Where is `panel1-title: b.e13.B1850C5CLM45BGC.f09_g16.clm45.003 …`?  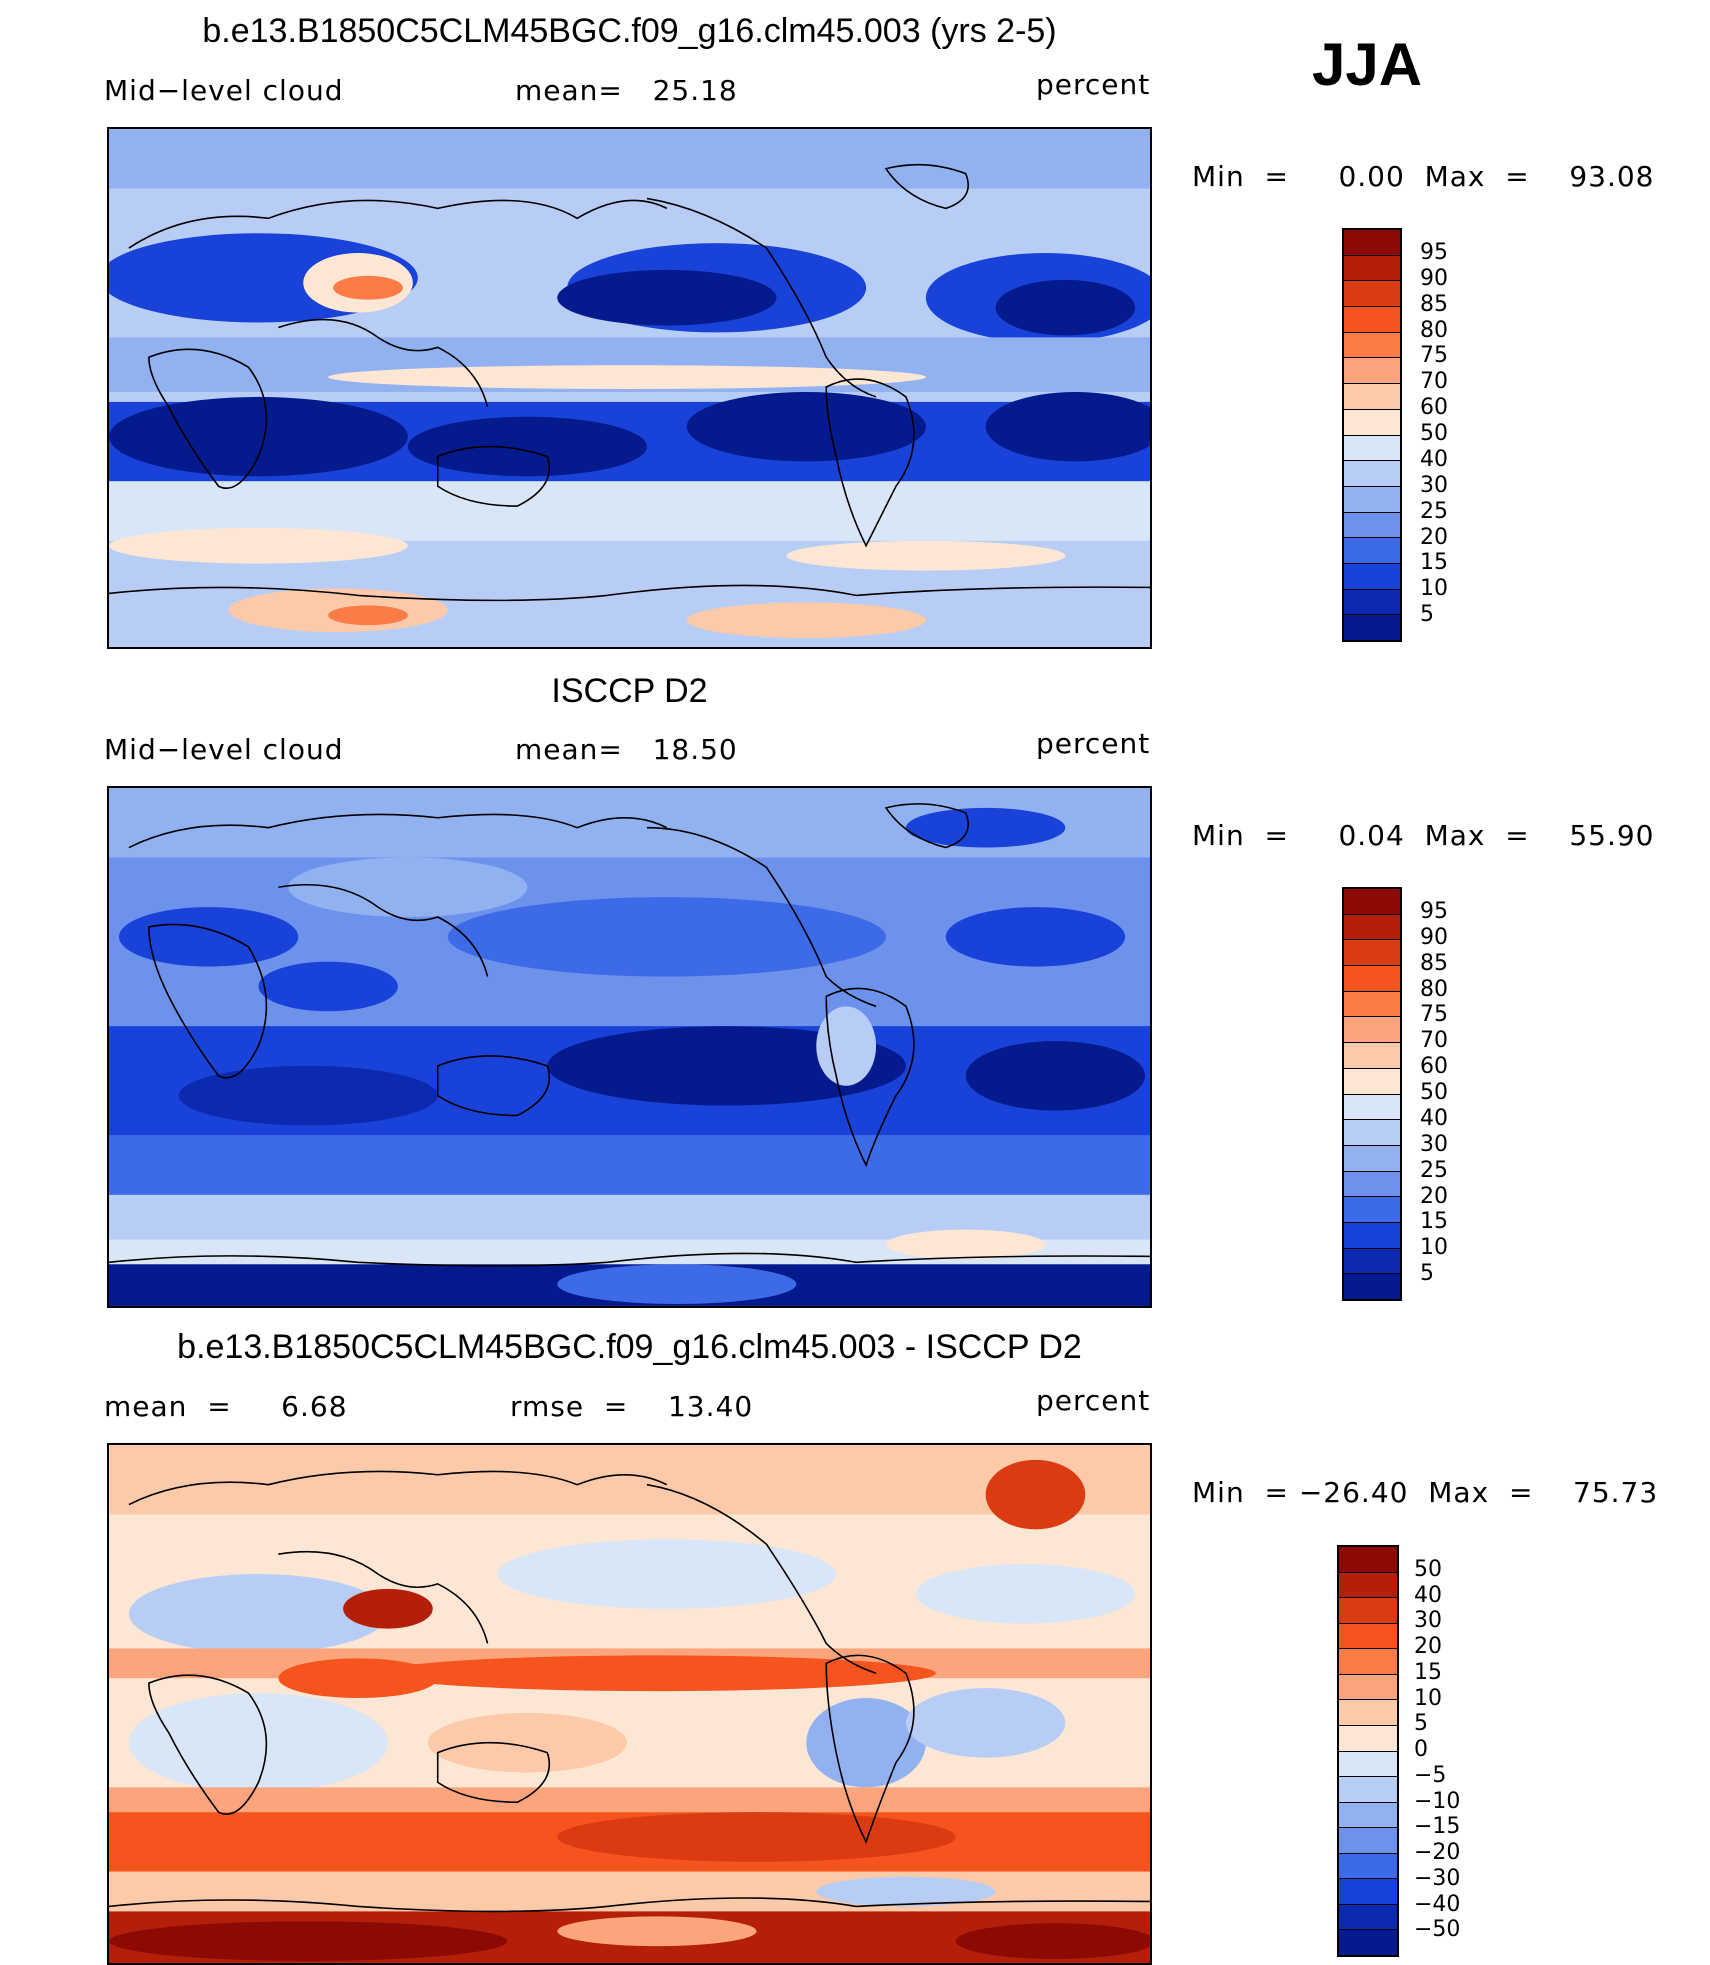
panel1-title: b.e13.B1850C5CLM45BGC.f09_g16.clm45.003 … is located at coordinates (629, 31).